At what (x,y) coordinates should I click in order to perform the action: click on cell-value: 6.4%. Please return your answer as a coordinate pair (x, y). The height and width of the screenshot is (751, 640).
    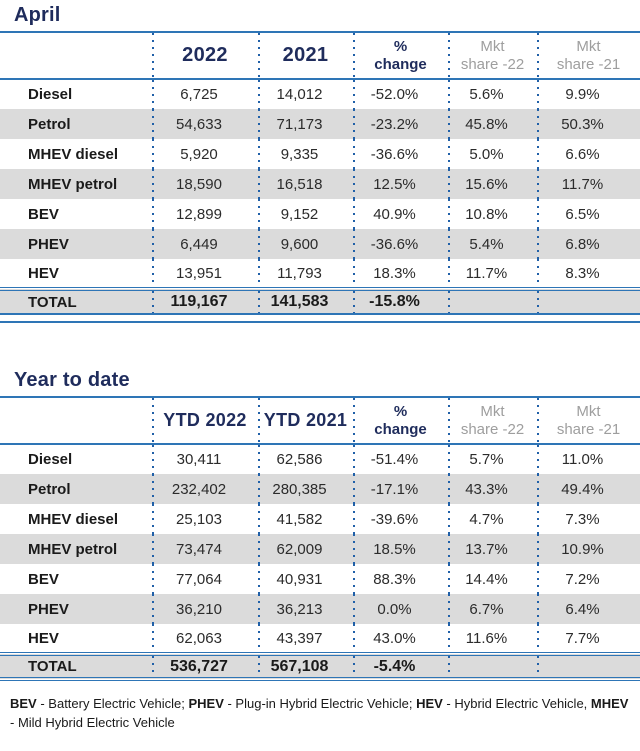
    Looking at the image, I should click on (588, 609).